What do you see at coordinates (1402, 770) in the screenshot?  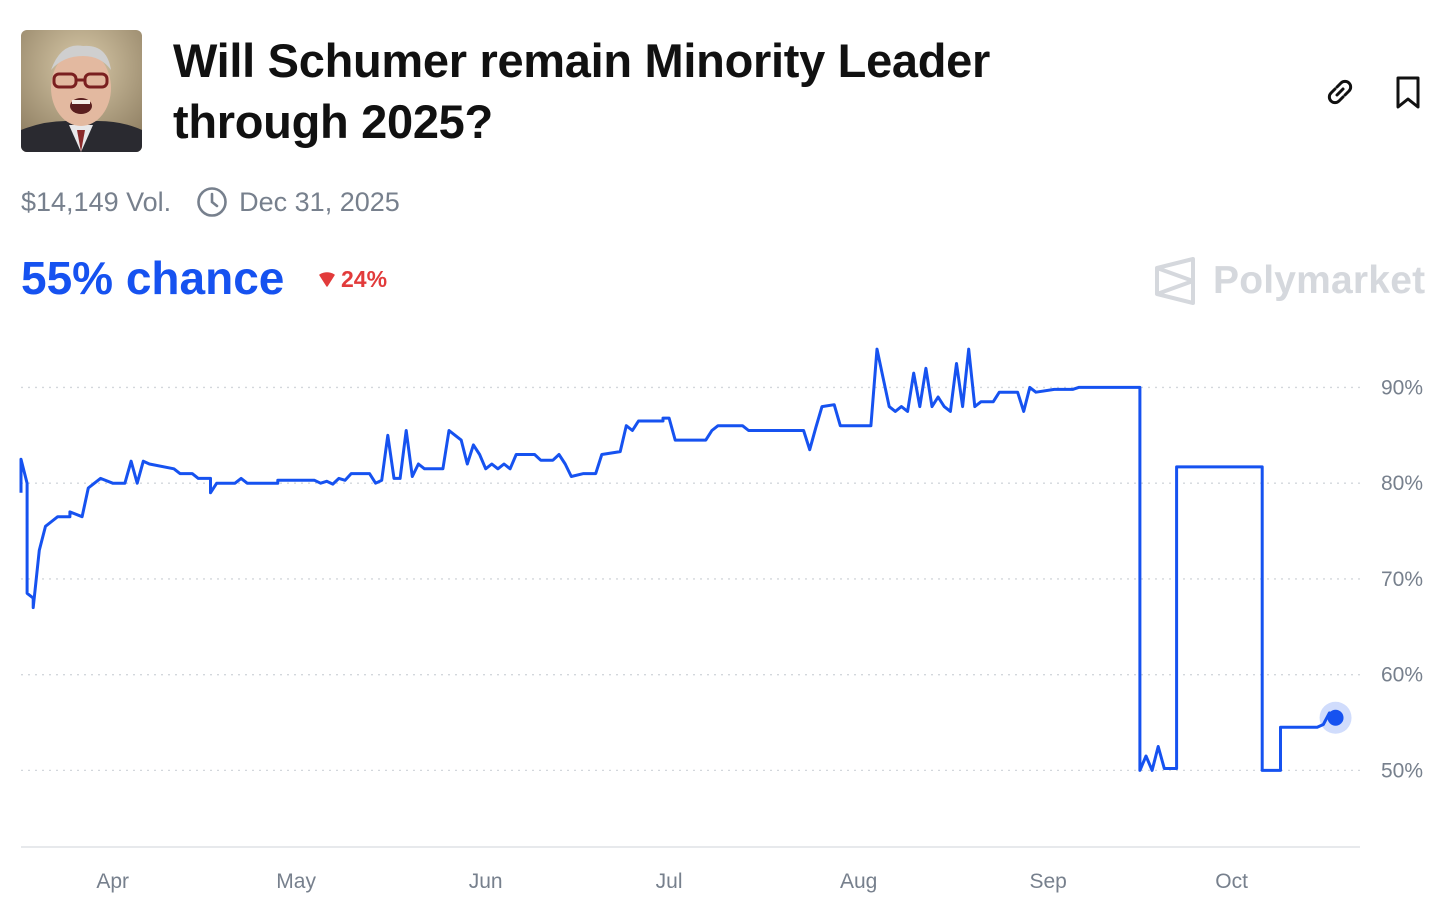 I see `y-tick-label: 50%` at bounding box center [1402, 770].